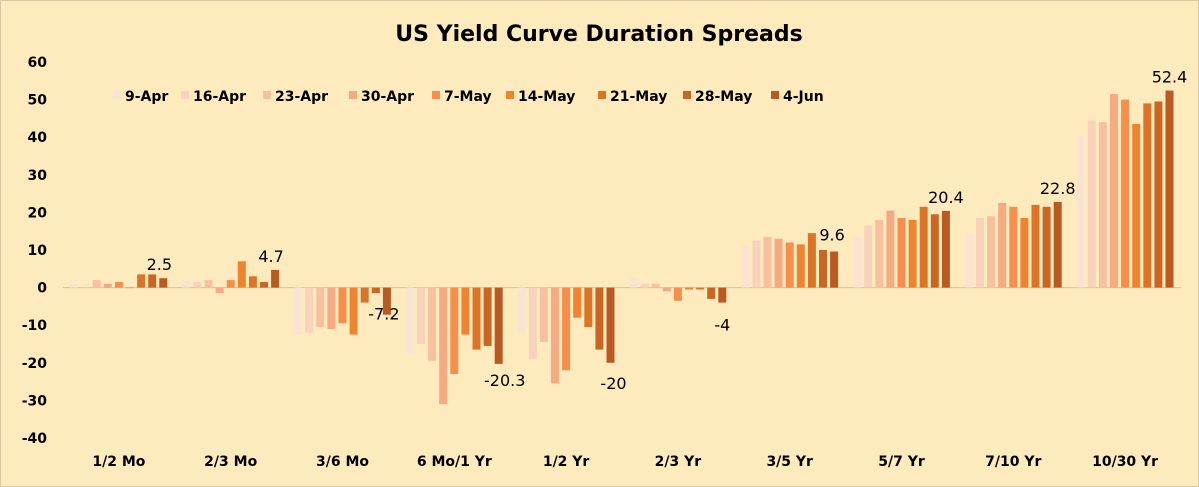 This screenshot has height=487, width=1199. I want to click on y-tick-label: 0, so click(42, 289).